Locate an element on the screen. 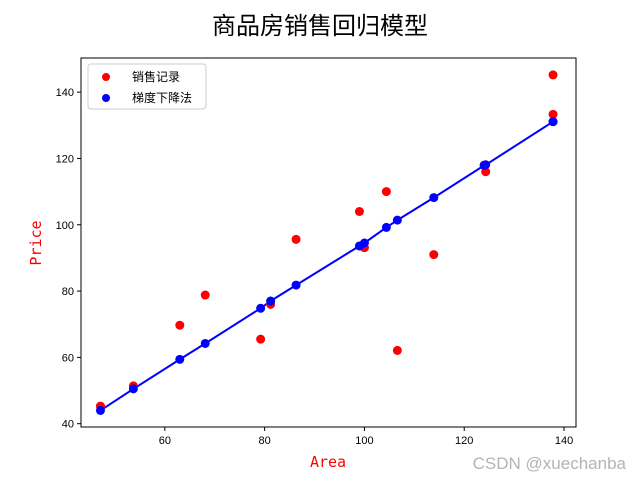  y-tick-label: 100 is located at coordinates (65, 226).